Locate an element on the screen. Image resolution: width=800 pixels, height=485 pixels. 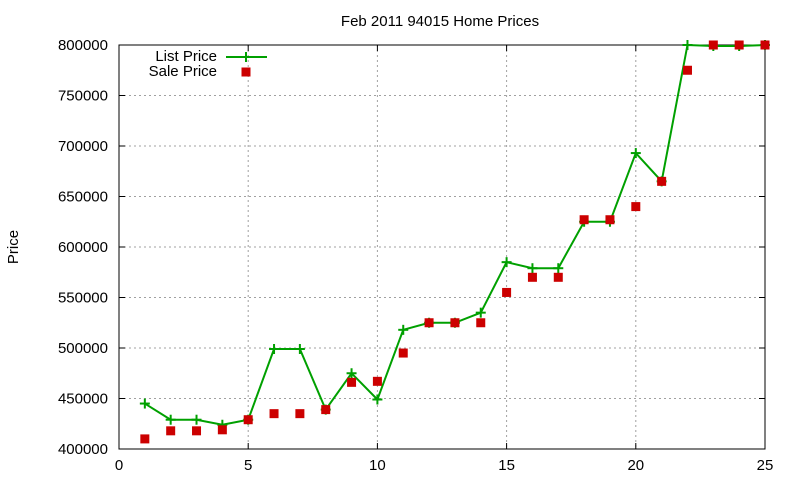
legend-sale-square-icon is located at coordinates (246, 72).